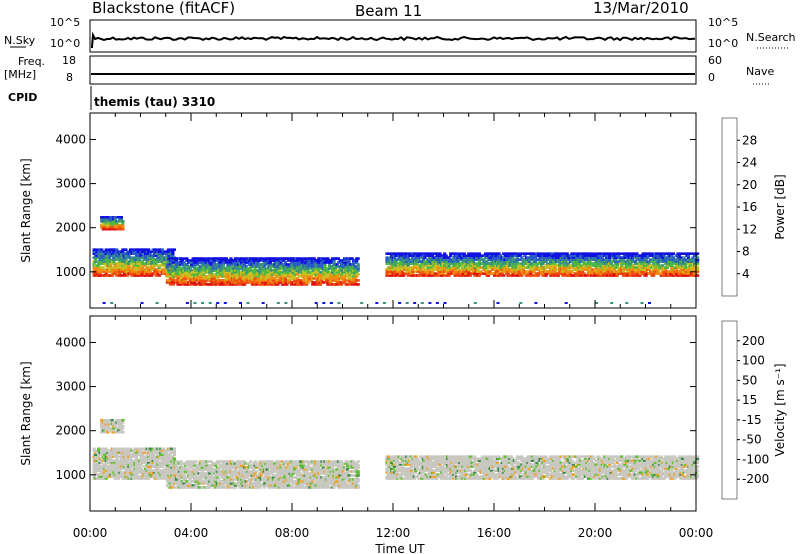 This screenshot has height=554, width=800. I want to click on nsky-label: N.Sky, so click(20, 40).